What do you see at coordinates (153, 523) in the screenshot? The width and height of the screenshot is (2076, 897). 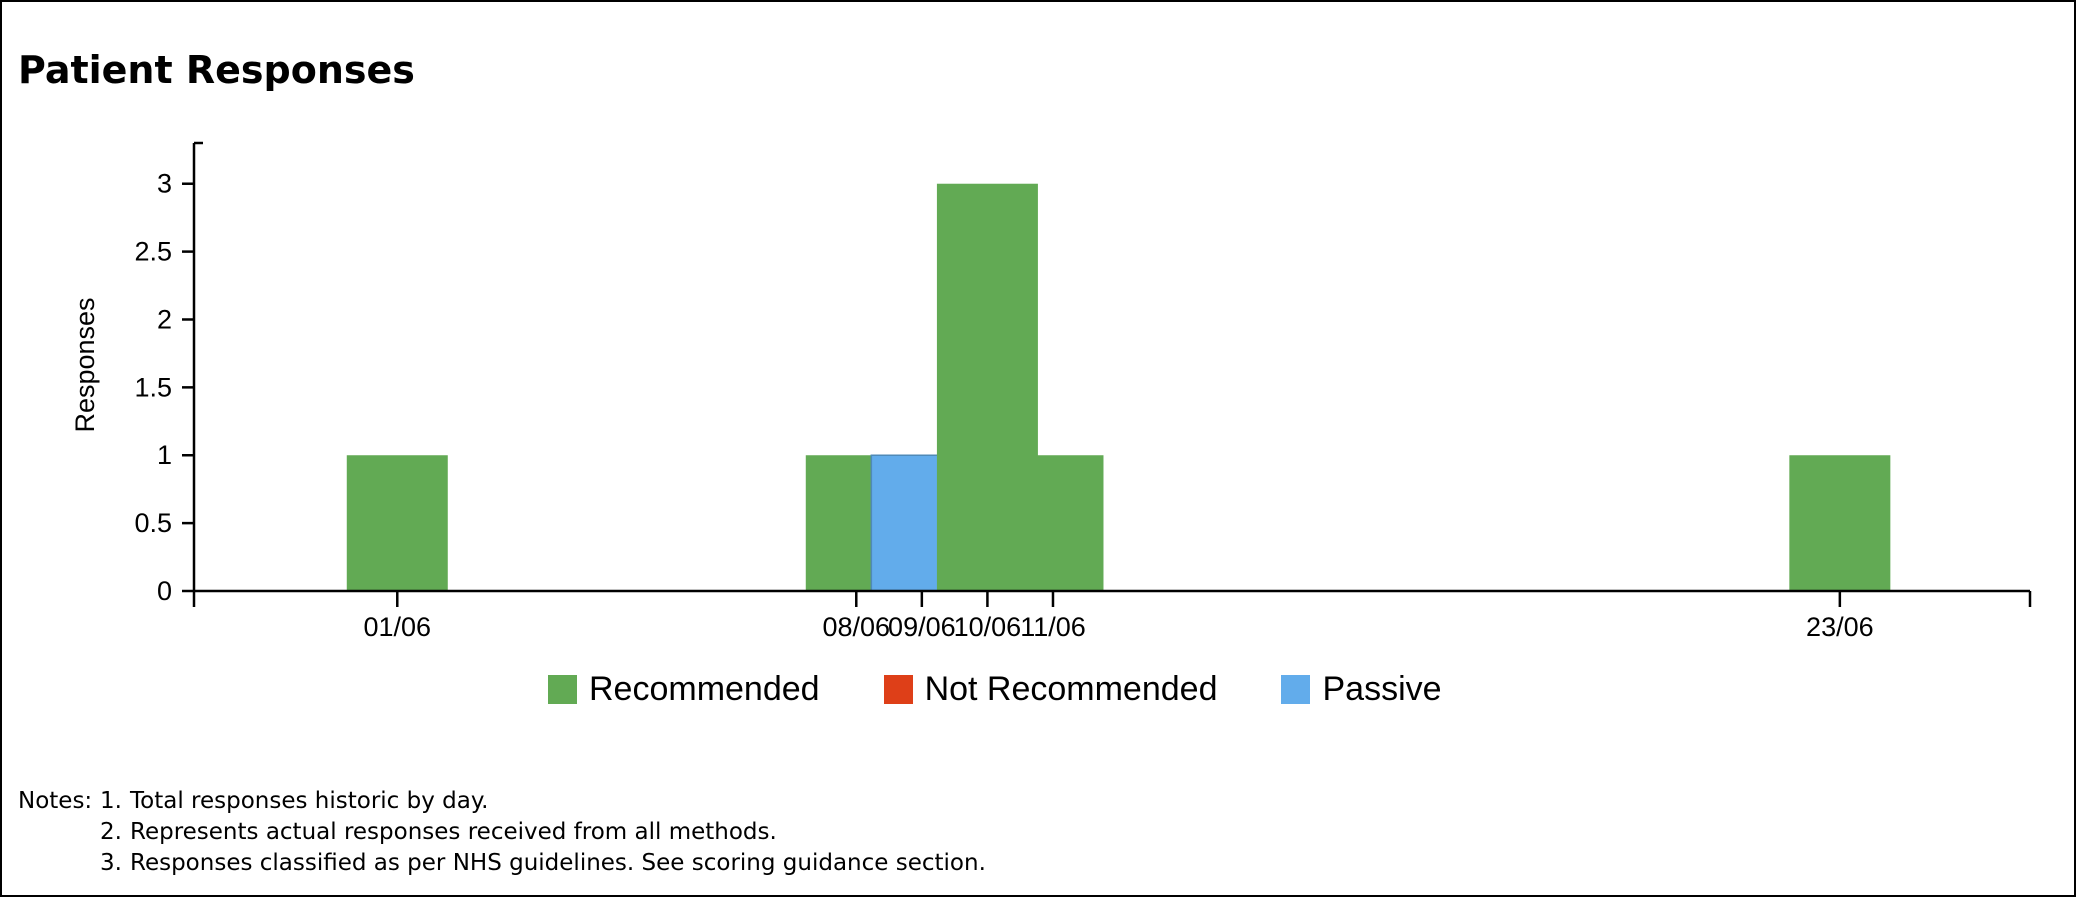 I see `y-tick-label: 0.5` at bounding box center [153, 523].